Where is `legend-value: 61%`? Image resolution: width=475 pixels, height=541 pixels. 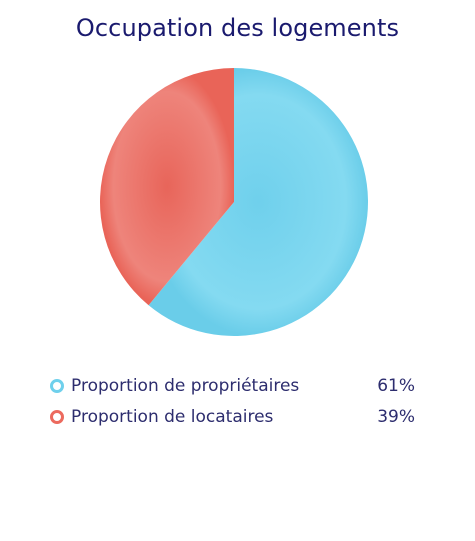 legend-value: 61% is located at coordinates (396, 385).